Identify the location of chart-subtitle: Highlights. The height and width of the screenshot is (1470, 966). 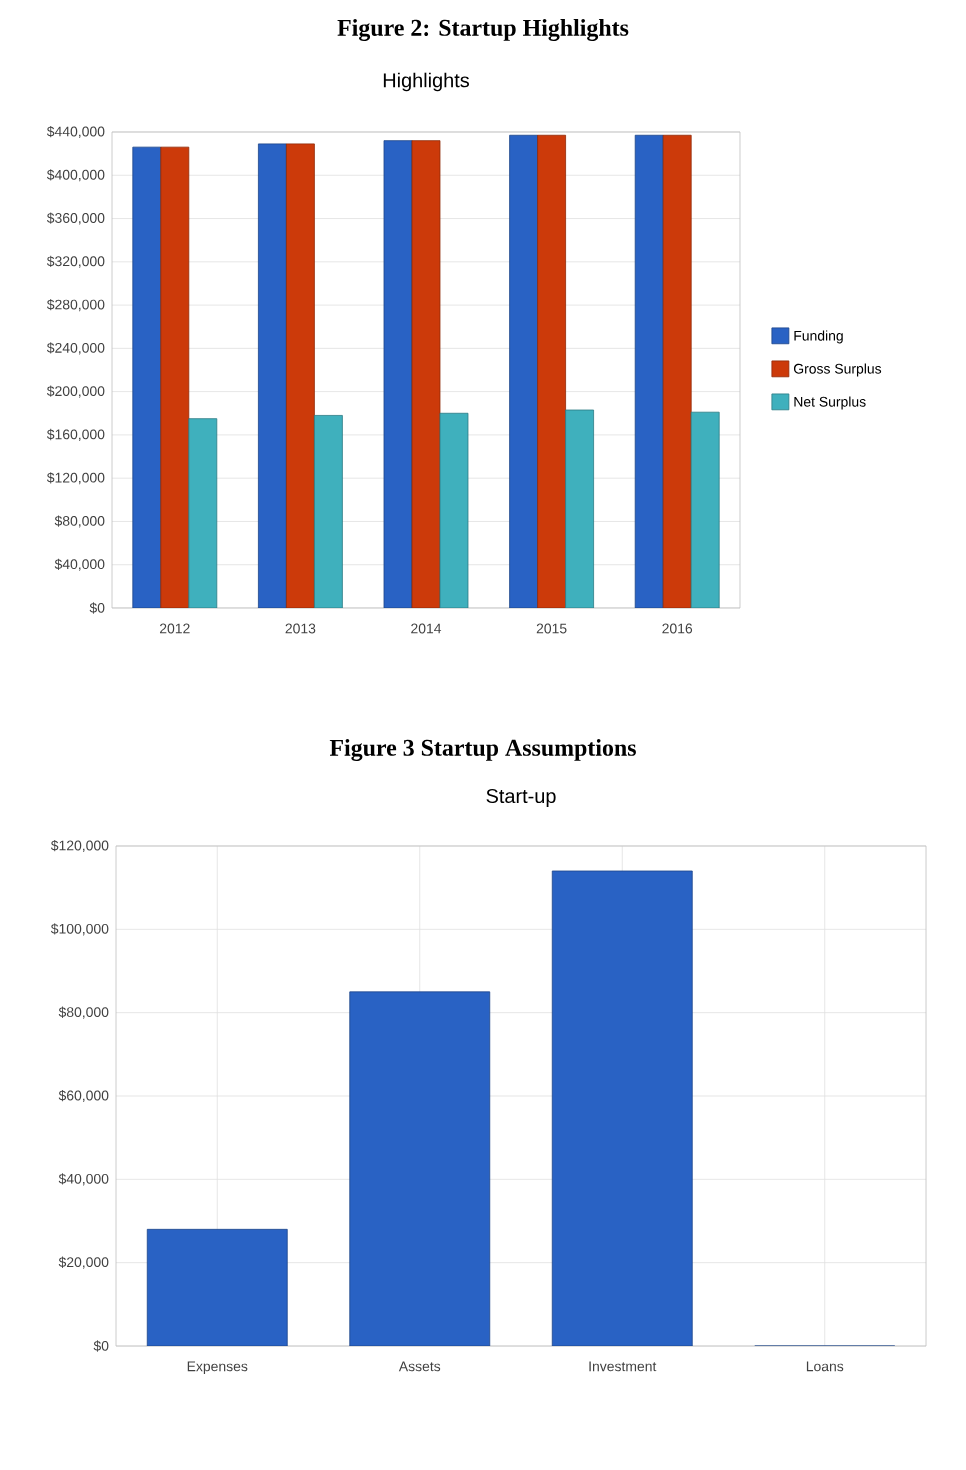
(426, 82).